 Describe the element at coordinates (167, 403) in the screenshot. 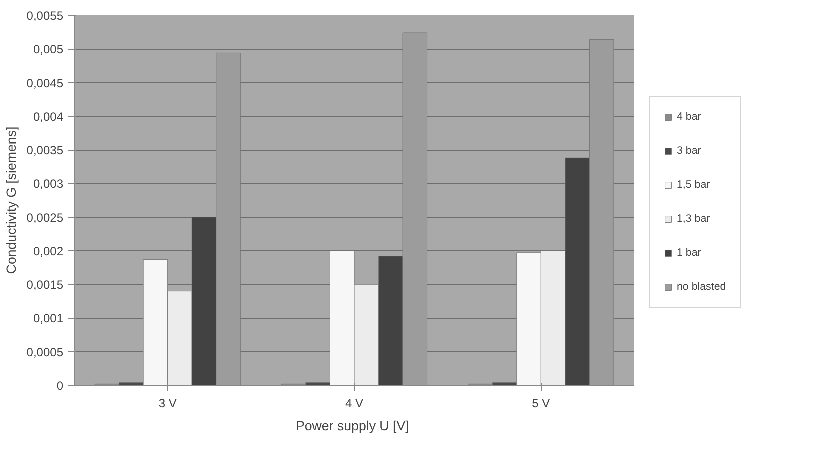

I see `x-tick-label: 3 V` at that location.